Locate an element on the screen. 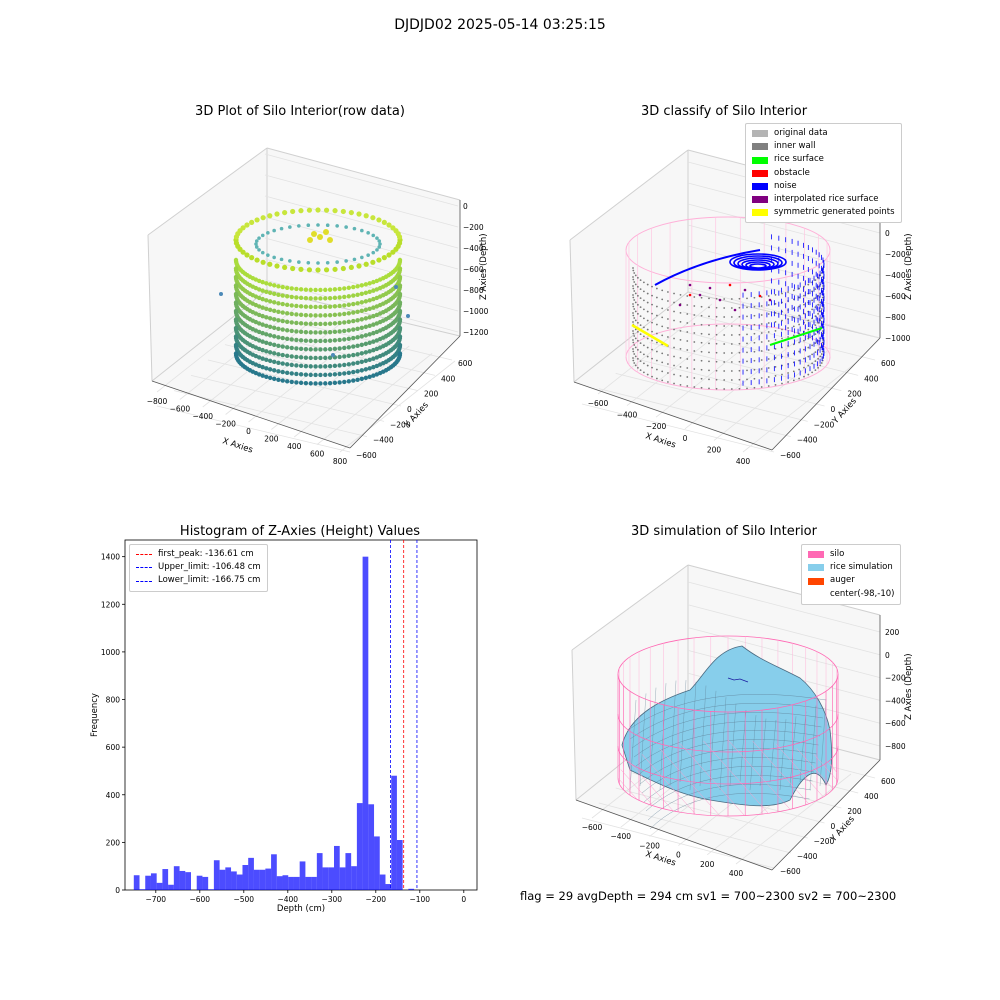 Image resolution: width=1000 pixels, height=1000 pixels. classify-legend-entry: original data is located at coordinates (823, 133).